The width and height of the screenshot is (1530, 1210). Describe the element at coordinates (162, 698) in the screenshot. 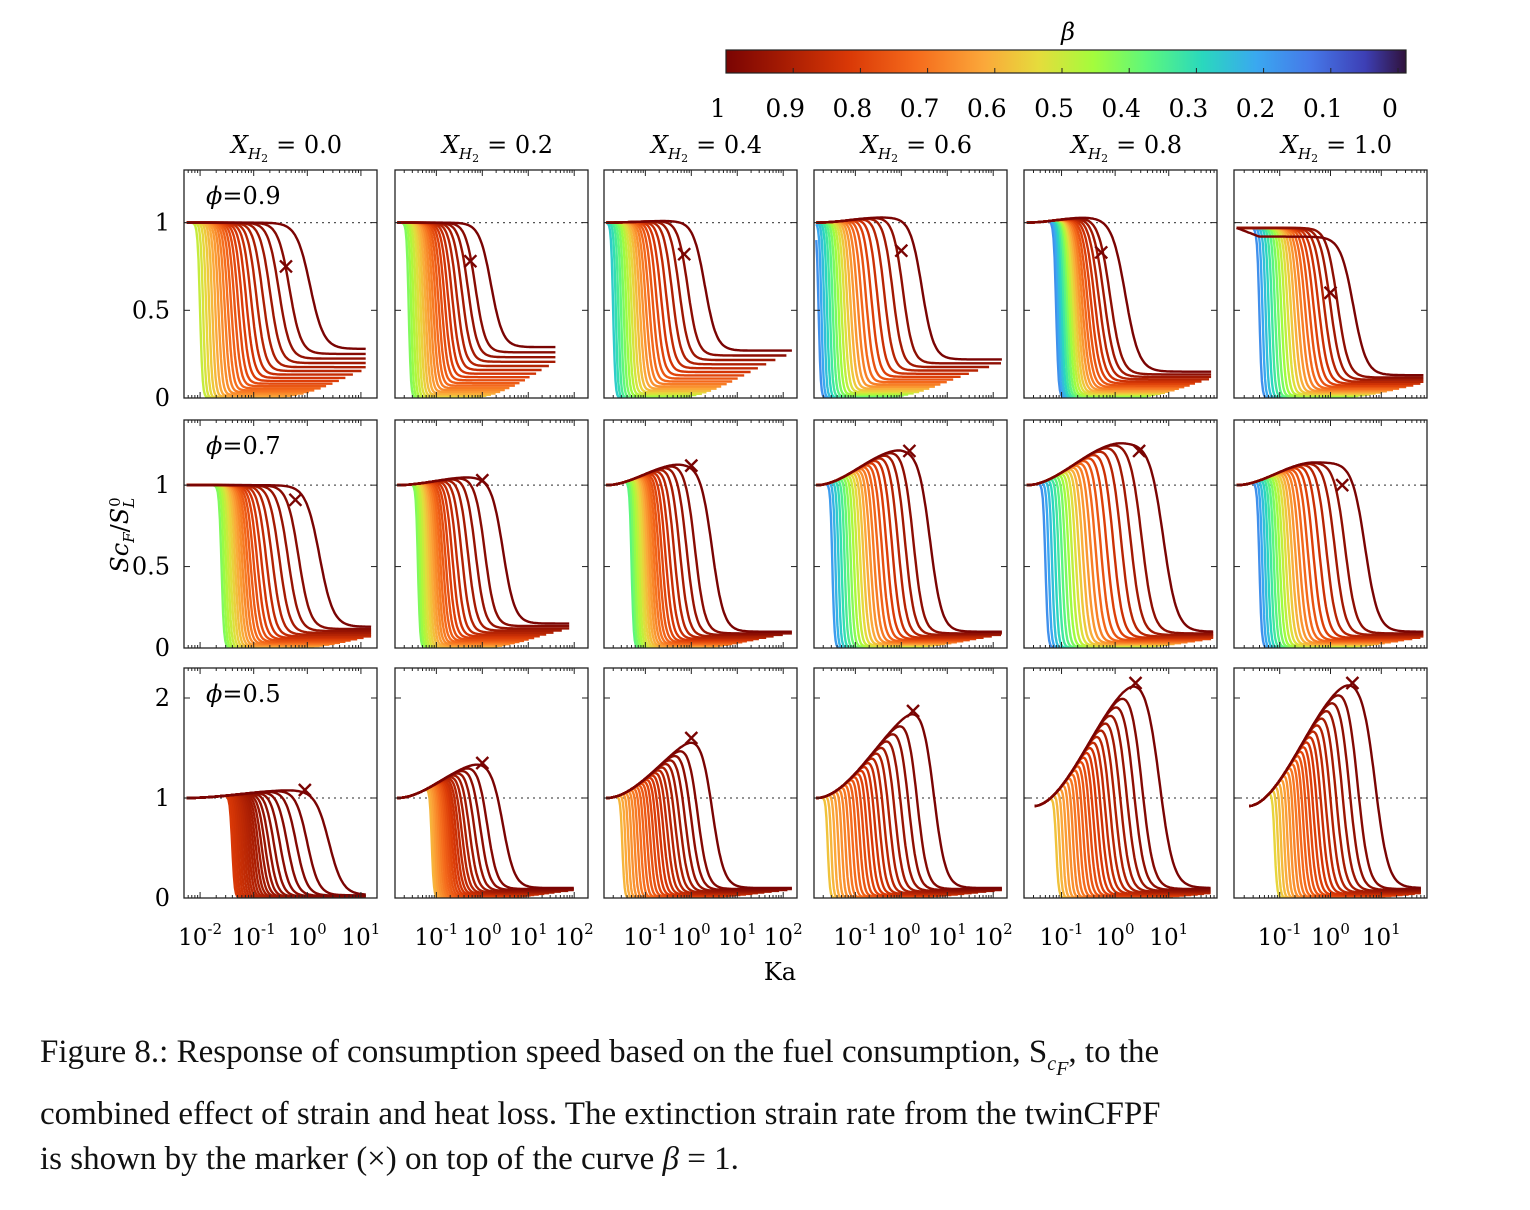

I see `y-tick-label: 2` at that location.